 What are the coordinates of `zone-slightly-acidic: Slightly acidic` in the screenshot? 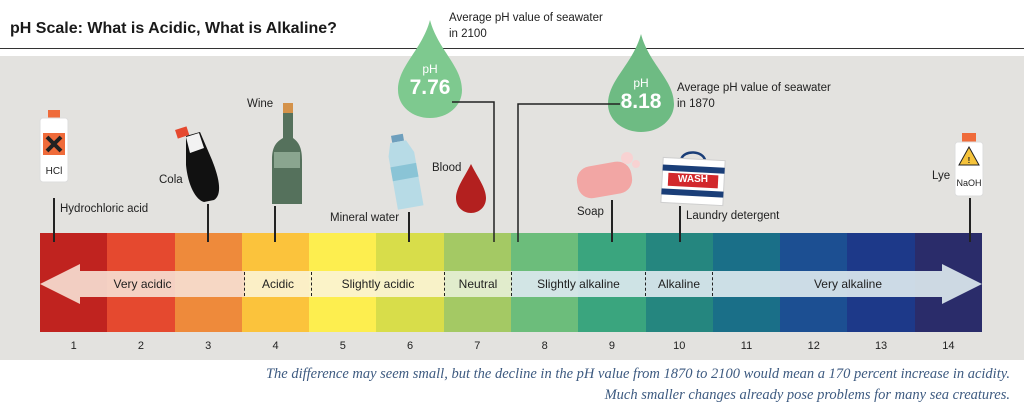 It's located at (378, 284).